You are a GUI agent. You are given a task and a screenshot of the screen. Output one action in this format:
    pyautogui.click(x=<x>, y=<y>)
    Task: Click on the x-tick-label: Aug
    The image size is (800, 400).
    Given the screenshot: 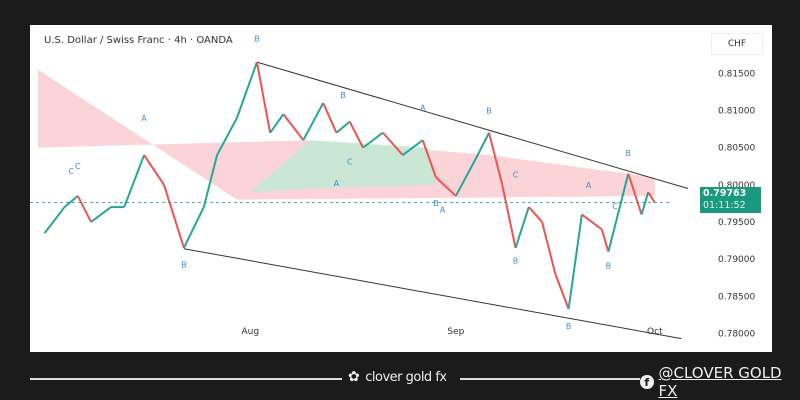 What is the action you would take?
    pyautogui.click(x=250, y=332)
    